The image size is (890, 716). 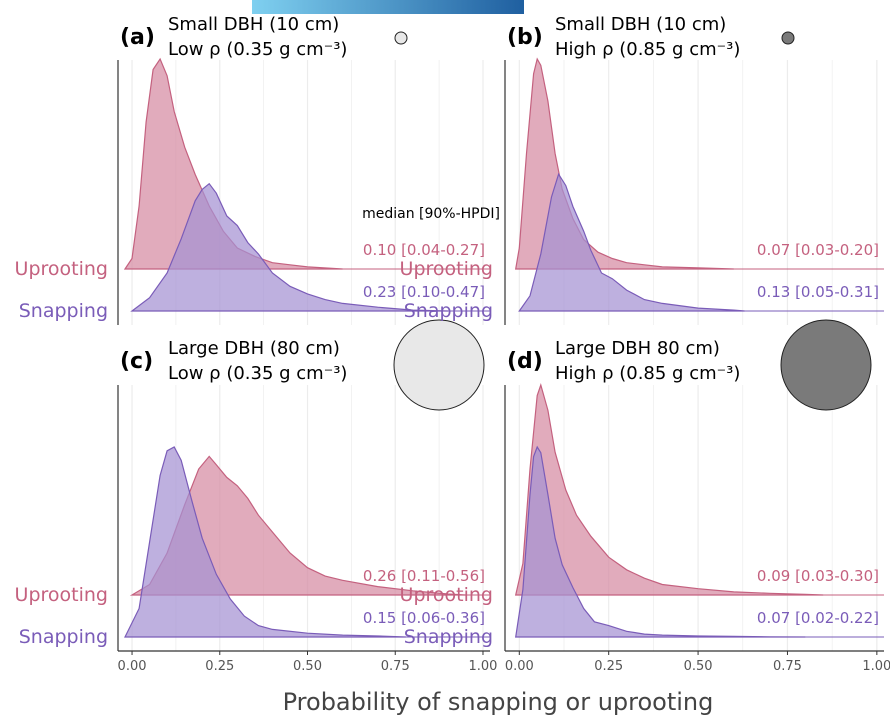 What do you see at coordinates (63, 637) in the screenshot?
I see `panel-3-snapping-row-label: Snapping` at bounding box center [63, 637].